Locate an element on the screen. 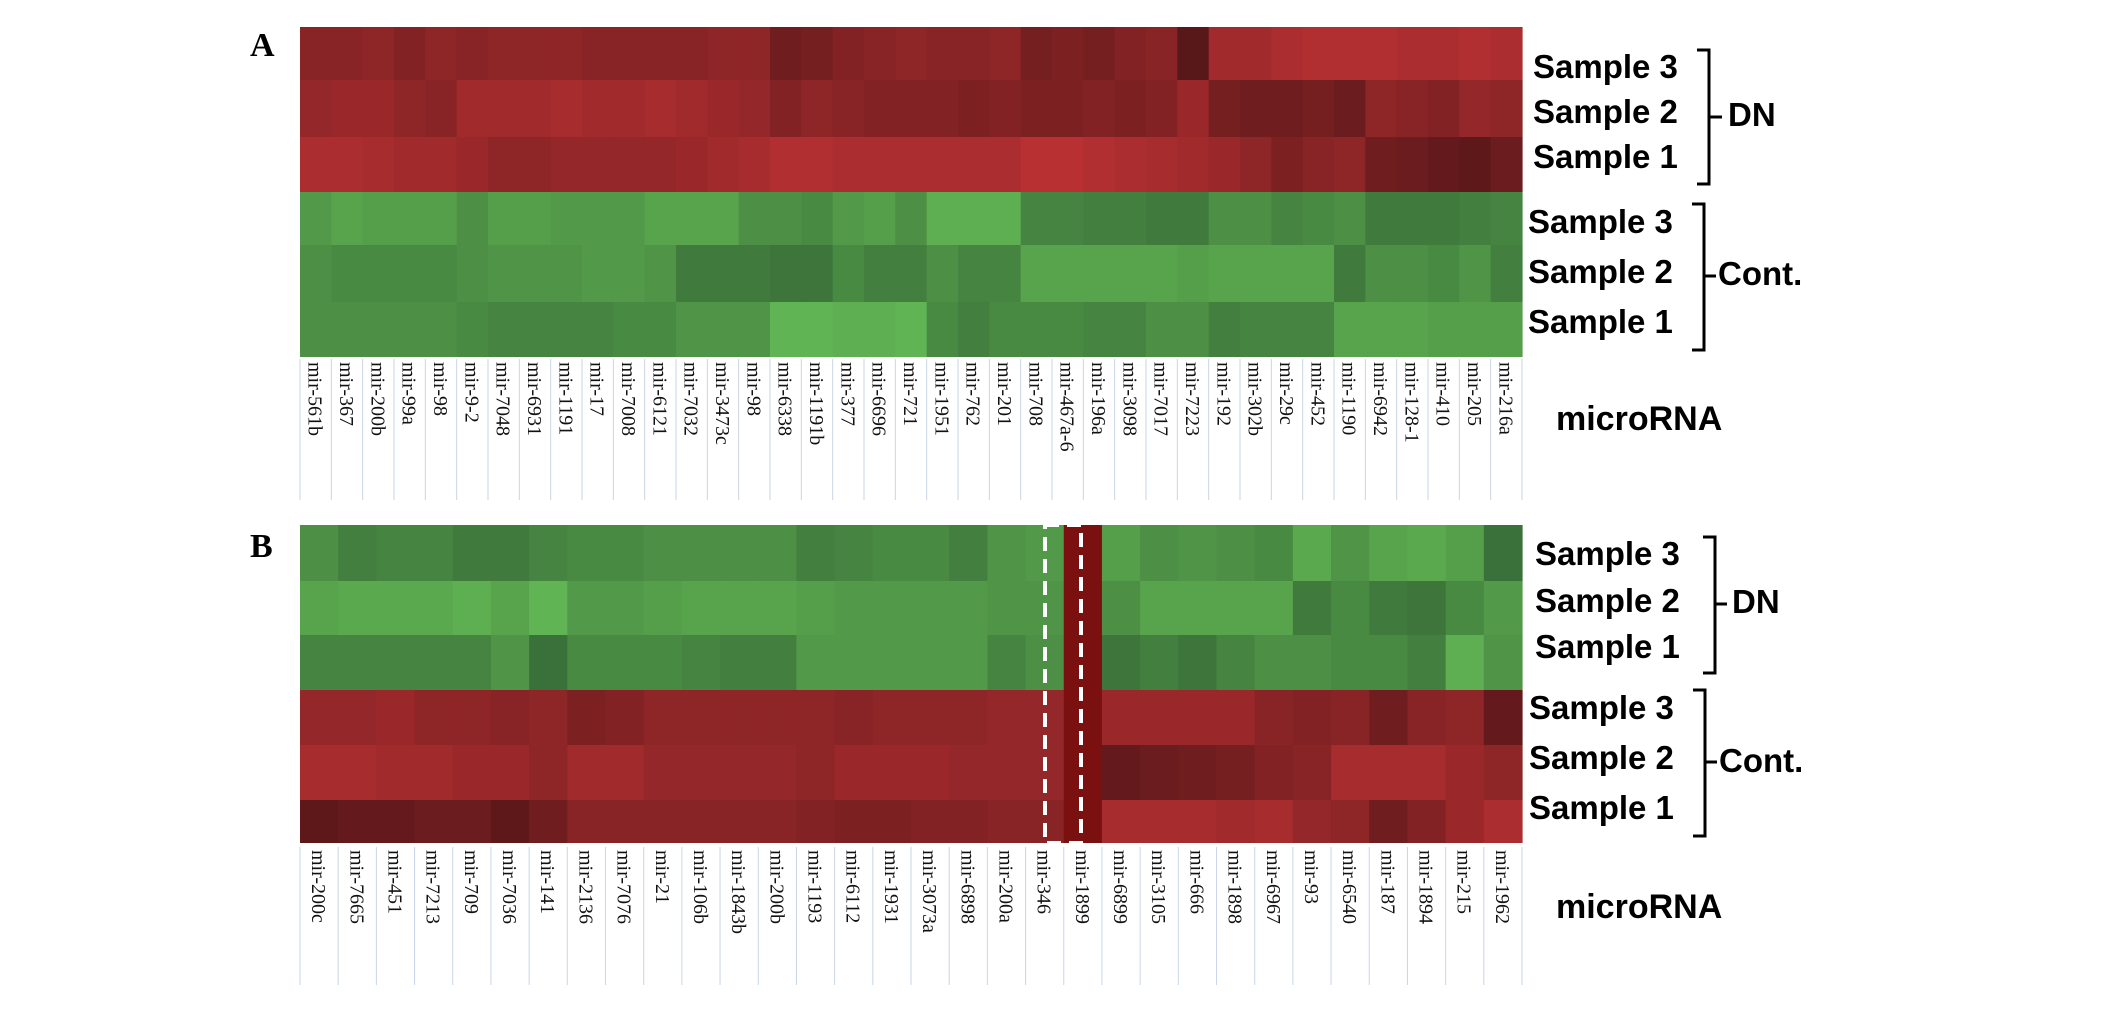  row-label-dn-sample-2: Sample 2 is located at coordinates (1607, 600).